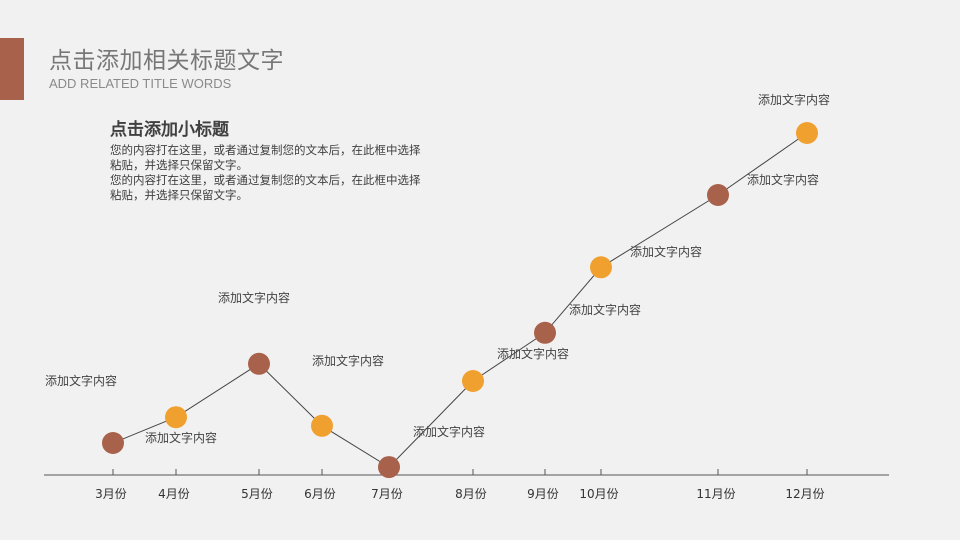  Describe the element at coordinates (804, 494) in the screenshot. I see `x-tick-label: 12月份` at that location.